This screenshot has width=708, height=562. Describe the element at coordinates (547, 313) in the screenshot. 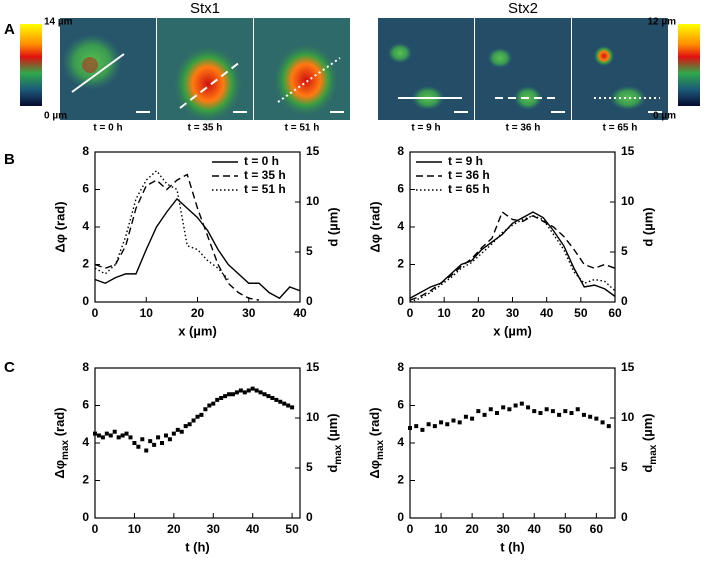

I see `x-tick-label: 40` at that location.